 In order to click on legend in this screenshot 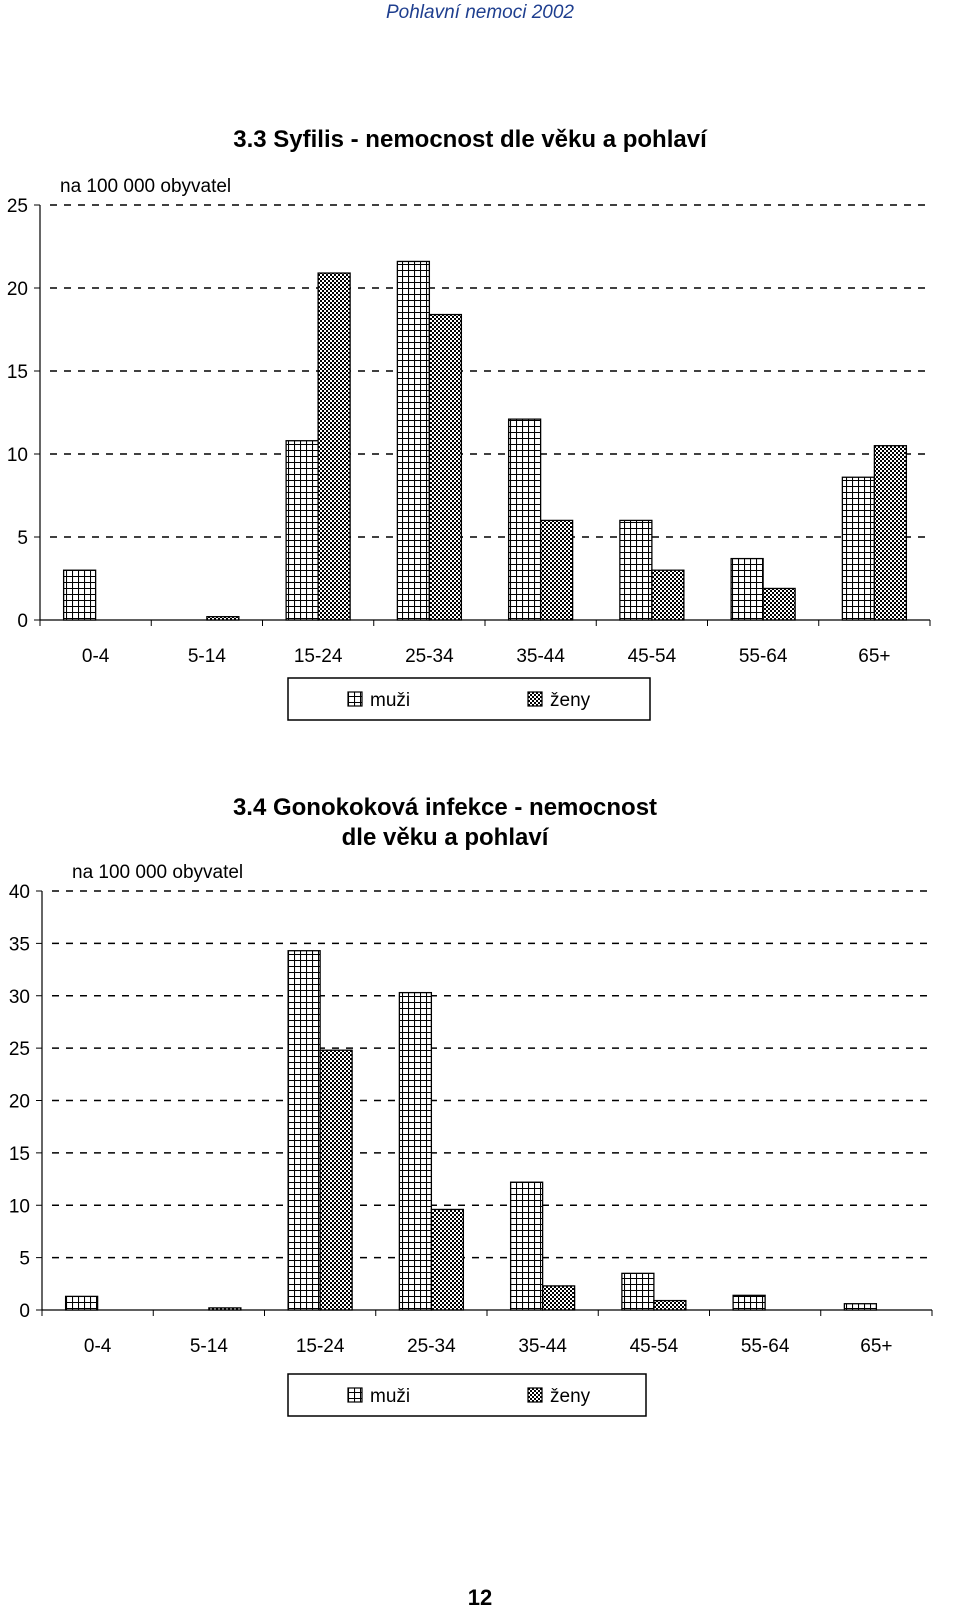, I will do `click(467, 1395)`.